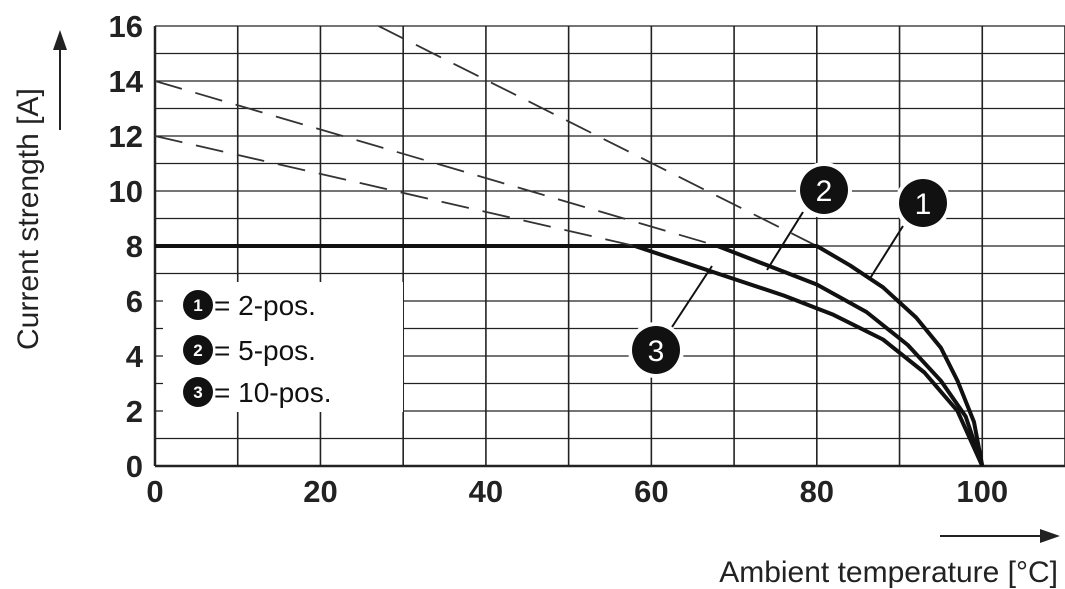 Image resolution: width=1065 pixels, height=589 pixels. What do you see at coordinates (134, 466) in the screenshot?
I see `y-tick-label: 0` at bounding box center [134, 466].